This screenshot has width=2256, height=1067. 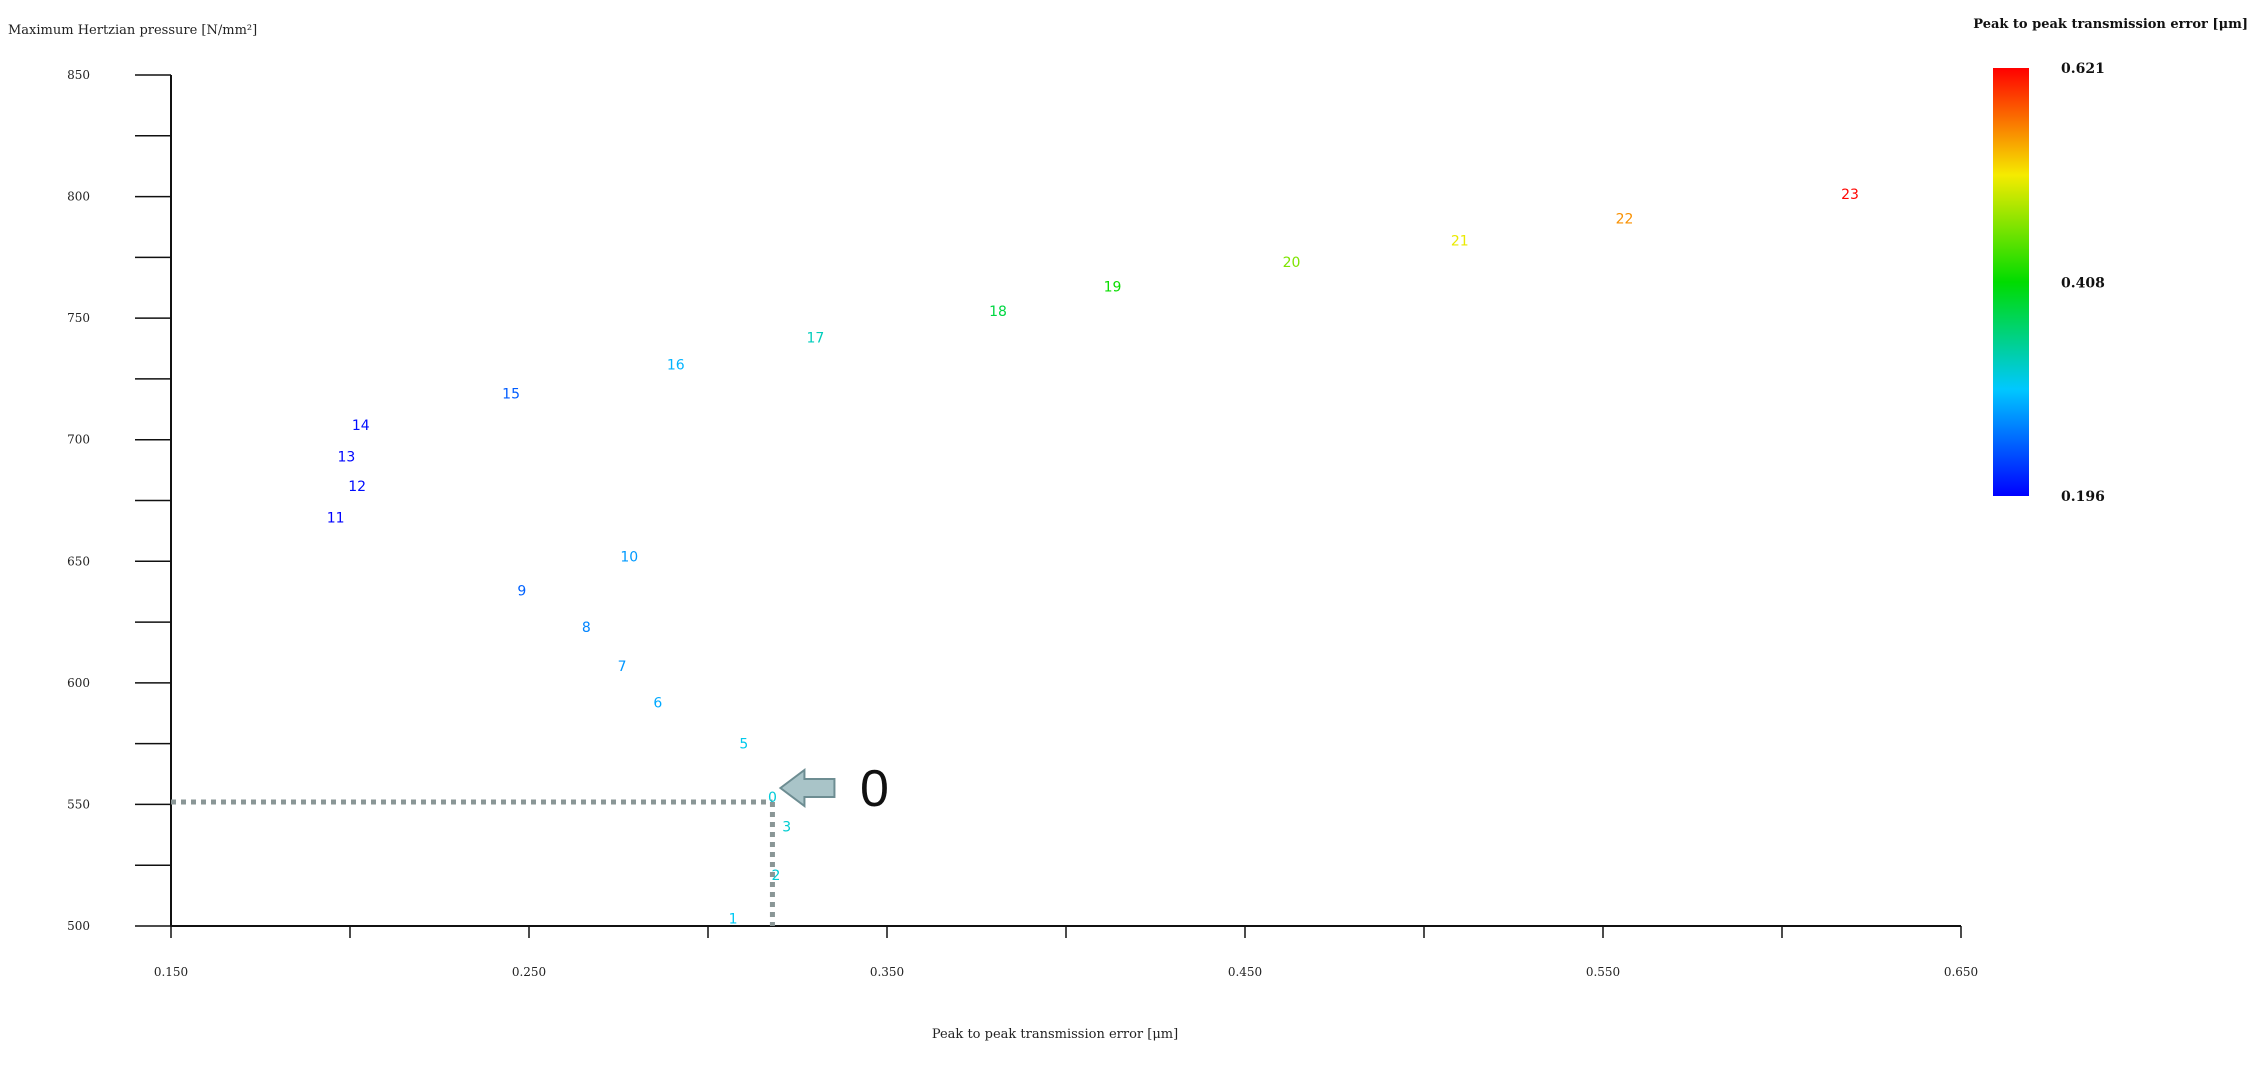 I want to click on y-axis-title: Maximum Hertzian pressure [N/mm²], so click(x=132, y=30).